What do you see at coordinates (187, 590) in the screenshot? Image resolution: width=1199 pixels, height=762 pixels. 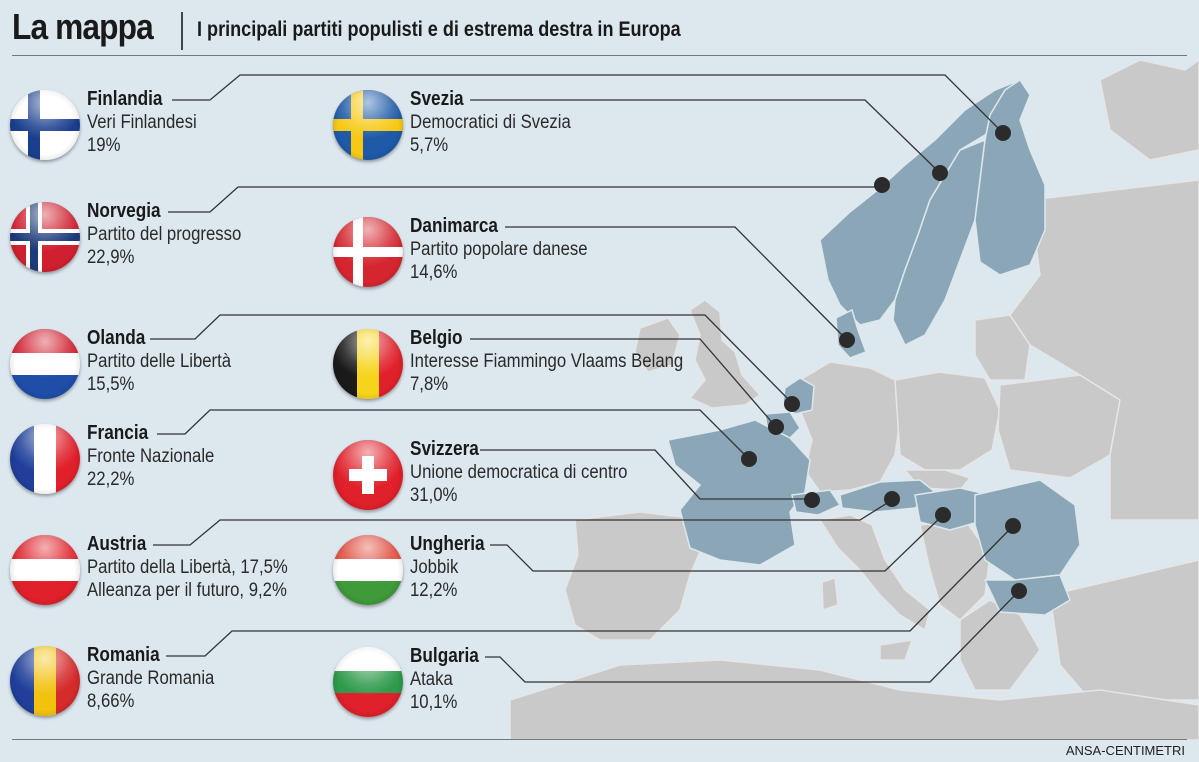 I see `party-name-secondary: Alleanza per il futuro, 9,2%` at bounding box center [187, 590].